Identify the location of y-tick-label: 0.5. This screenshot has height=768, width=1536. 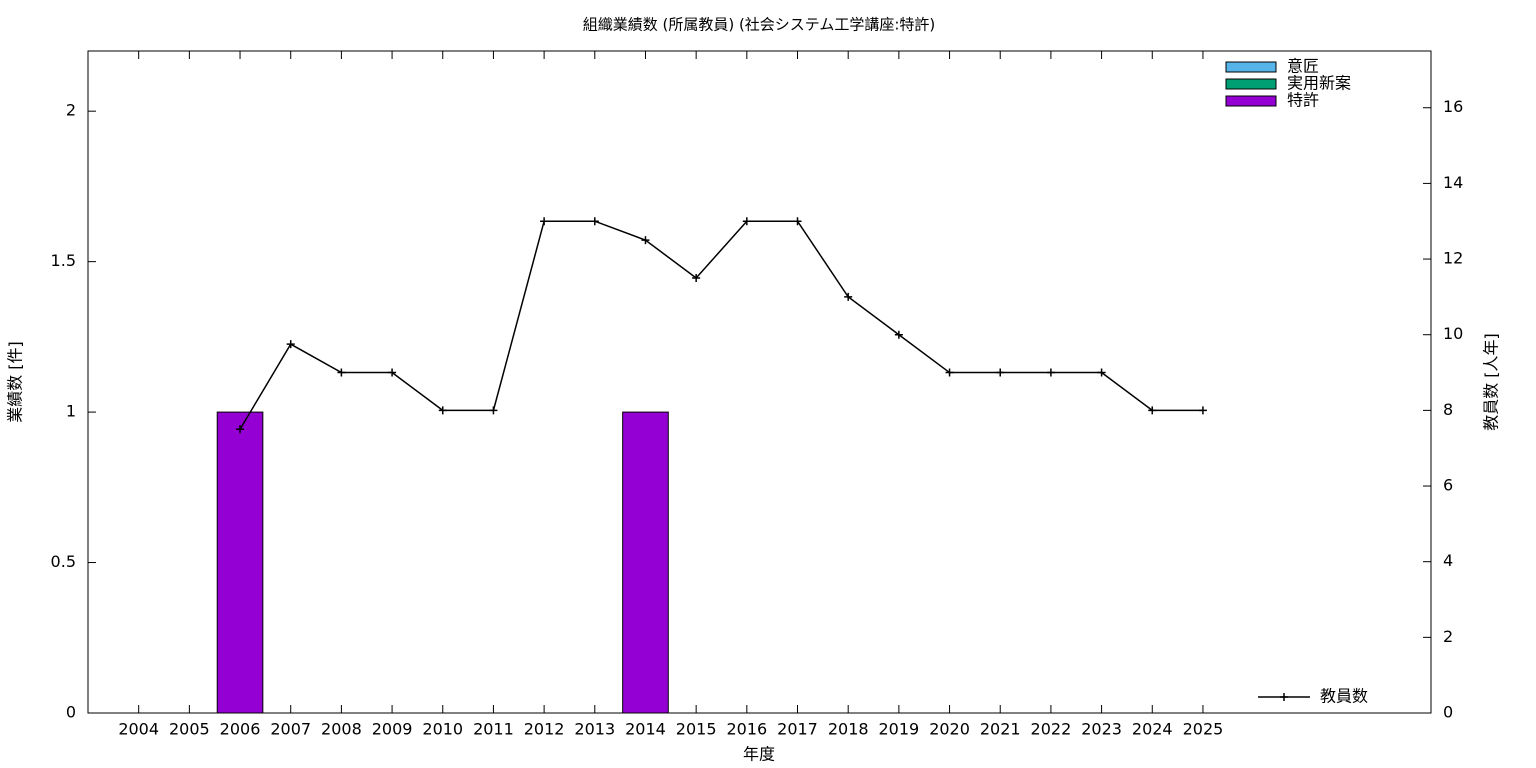
(63, 561).